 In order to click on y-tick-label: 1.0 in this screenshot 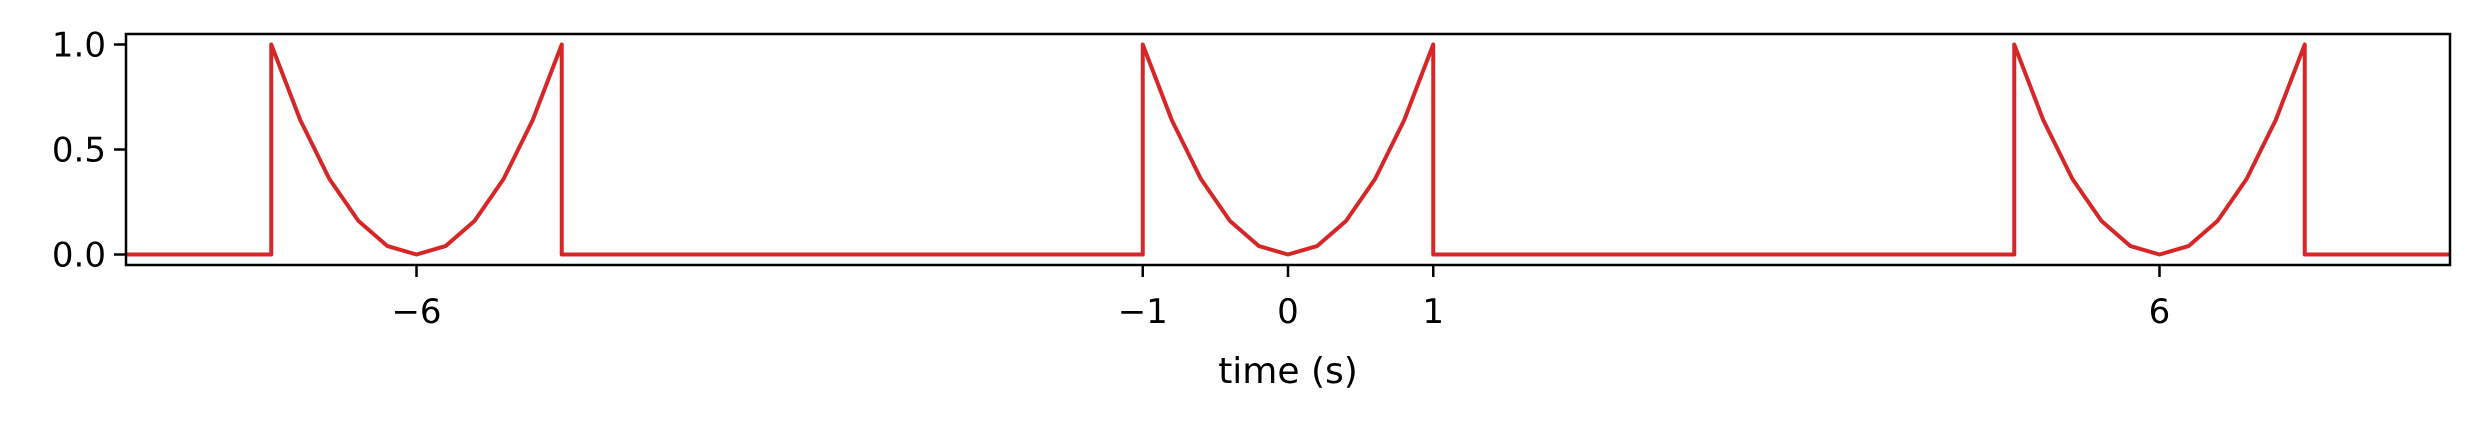, I will do `click(79, 46)`.